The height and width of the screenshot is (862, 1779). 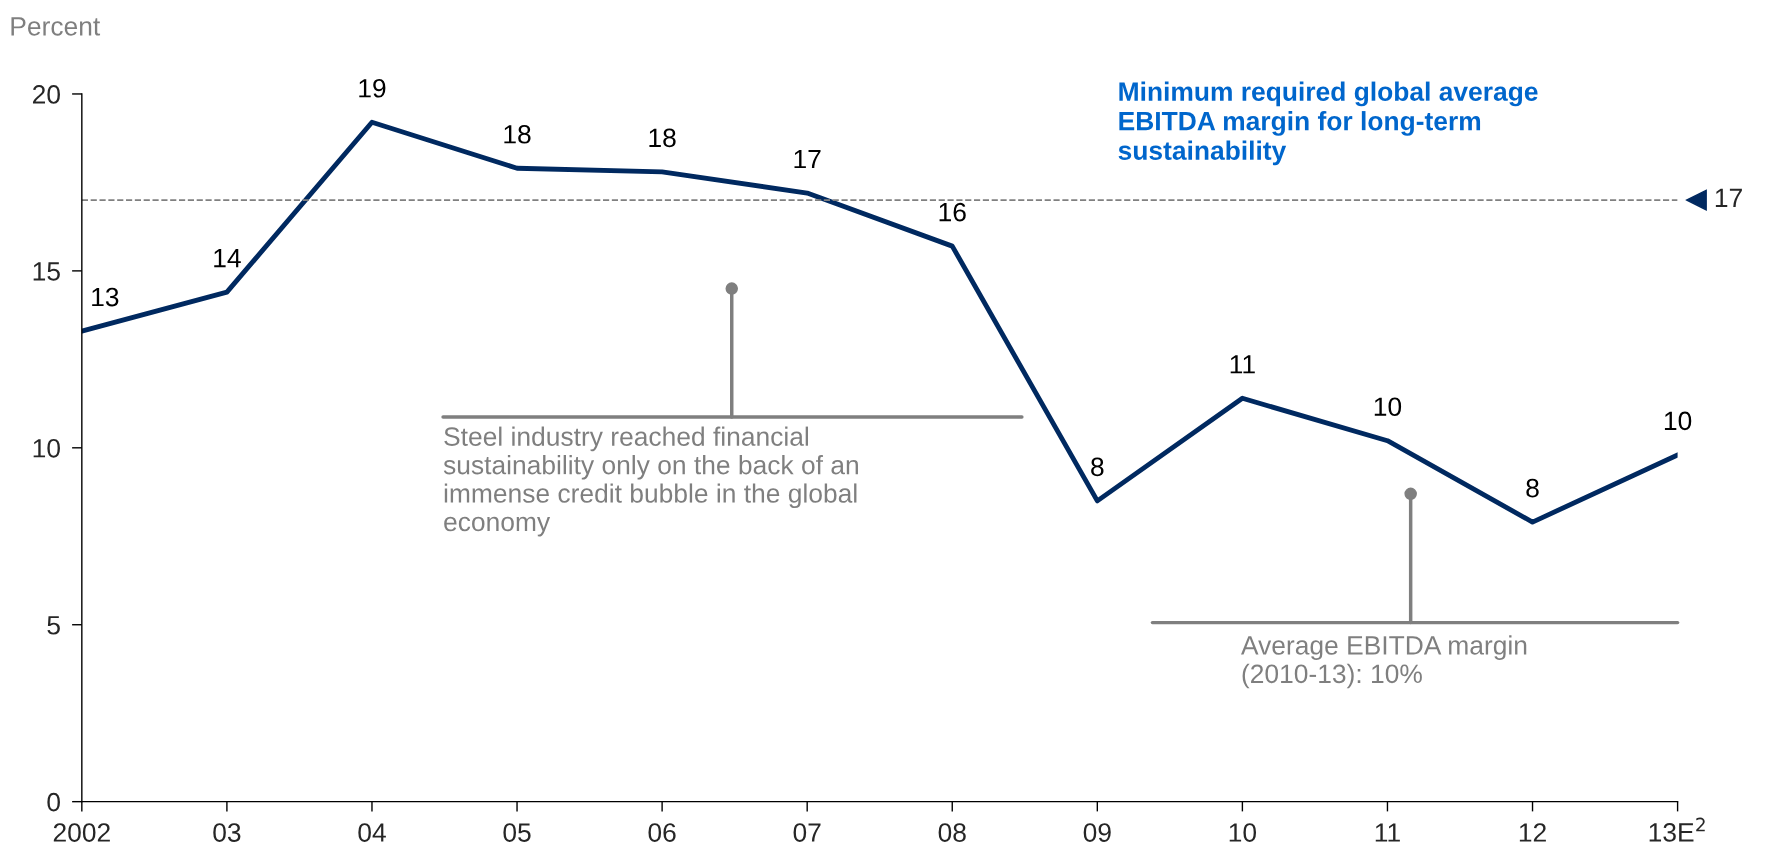 What do you see at coordinates (53, 625) in the screenshot?
I see `y-tick-label: 5` at bounding box center [53, 625].